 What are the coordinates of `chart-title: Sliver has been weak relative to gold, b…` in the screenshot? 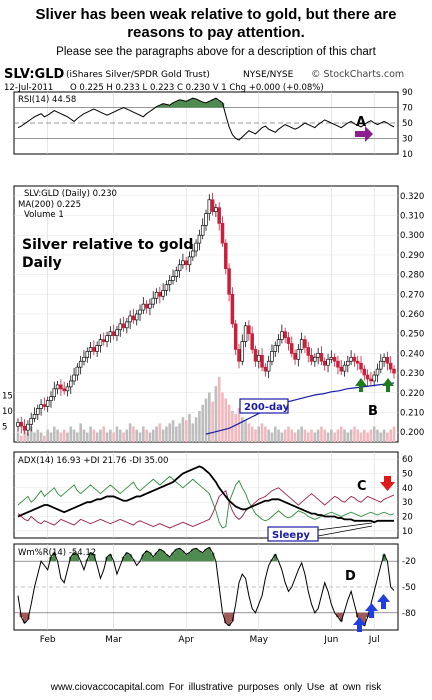 It's located at (216, 24).